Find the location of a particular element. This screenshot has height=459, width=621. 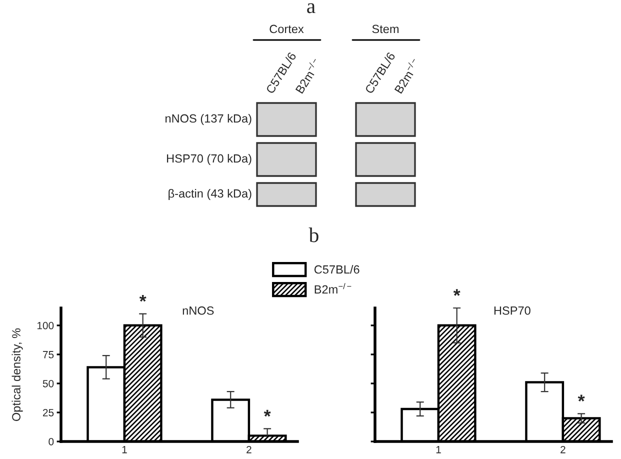

category-label: HSP70 (70 kDa) is located at coordinates (209, 159).